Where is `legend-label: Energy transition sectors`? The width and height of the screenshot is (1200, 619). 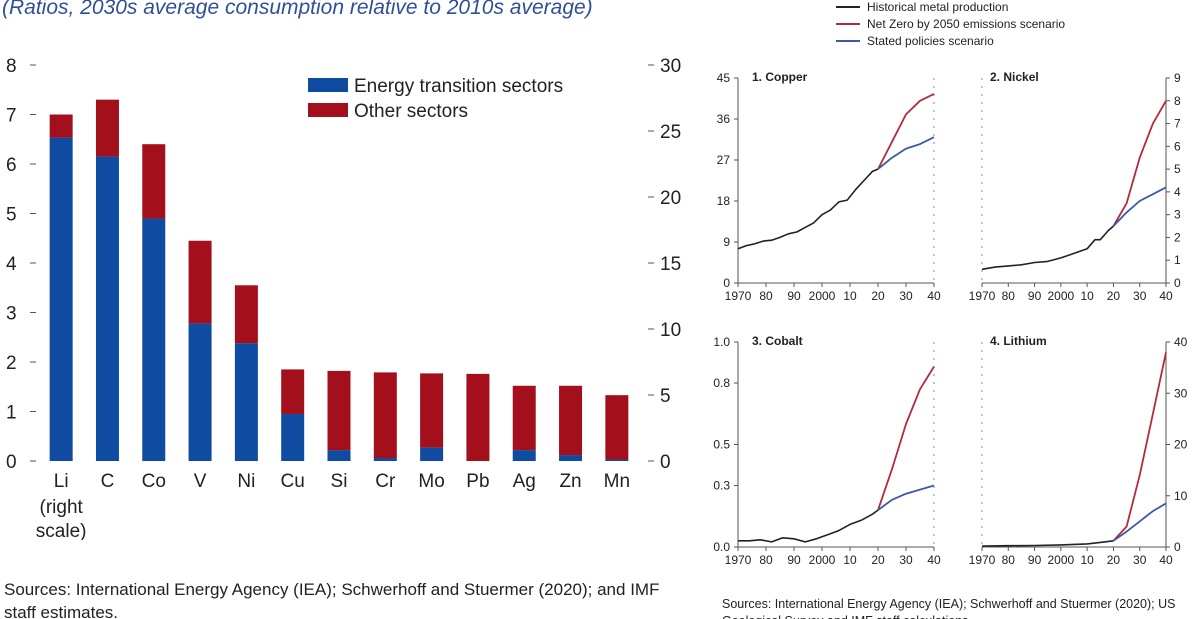 legend-label: Energy transition sectors is located at coordinates (458, 86).